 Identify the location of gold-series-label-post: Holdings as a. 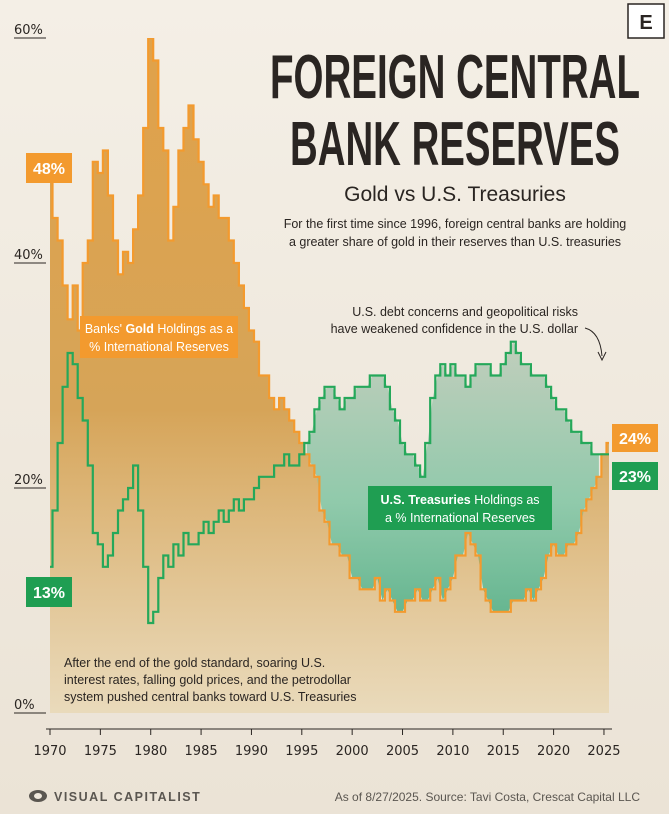
(193, 329).